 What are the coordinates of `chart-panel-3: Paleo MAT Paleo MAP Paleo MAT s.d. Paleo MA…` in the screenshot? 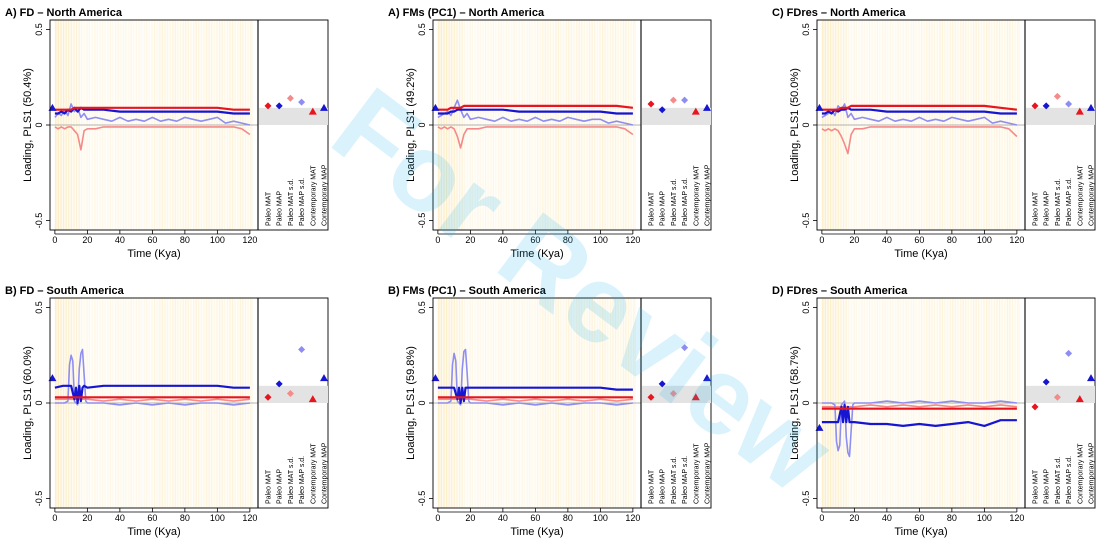 It's located at (550, 133).